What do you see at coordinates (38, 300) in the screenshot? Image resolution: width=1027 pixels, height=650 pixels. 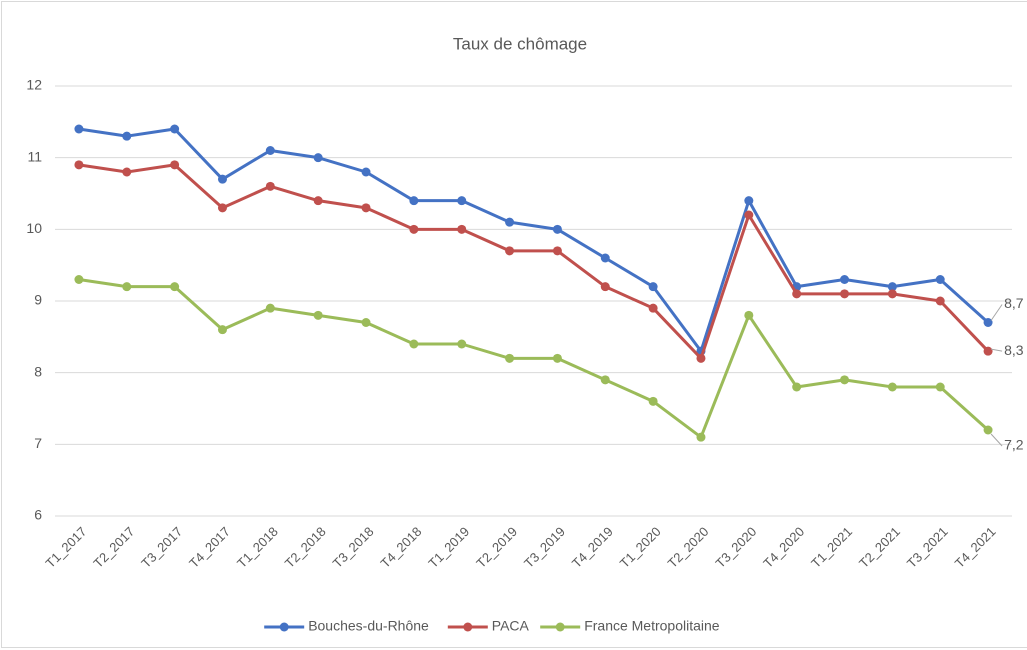 I see `y-tick-label: 9` at bounding box center [38, 300].